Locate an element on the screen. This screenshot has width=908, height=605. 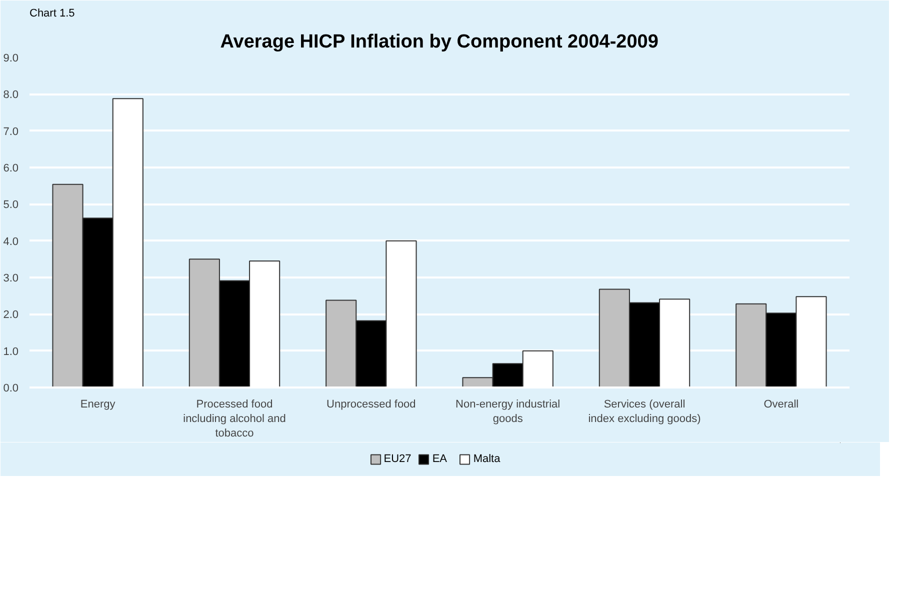
y-tick-label: 6.0 is located at coordinates (11, 168).